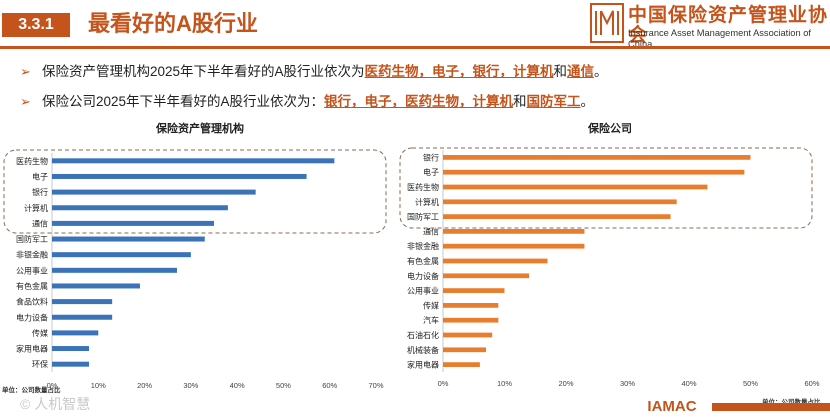  Describe the element at coordinates (423, 350) in the screenshot. I see `category-label: 机械装备` at that location.